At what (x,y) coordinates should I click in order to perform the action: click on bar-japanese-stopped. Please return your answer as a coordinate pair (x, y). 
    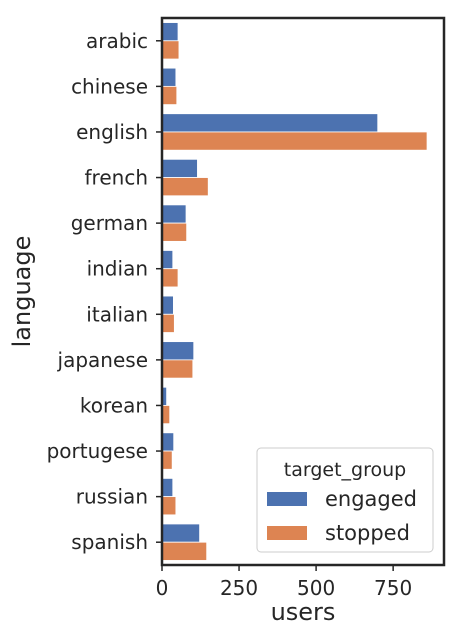
    Looking at the image, I should click on (177, 369).